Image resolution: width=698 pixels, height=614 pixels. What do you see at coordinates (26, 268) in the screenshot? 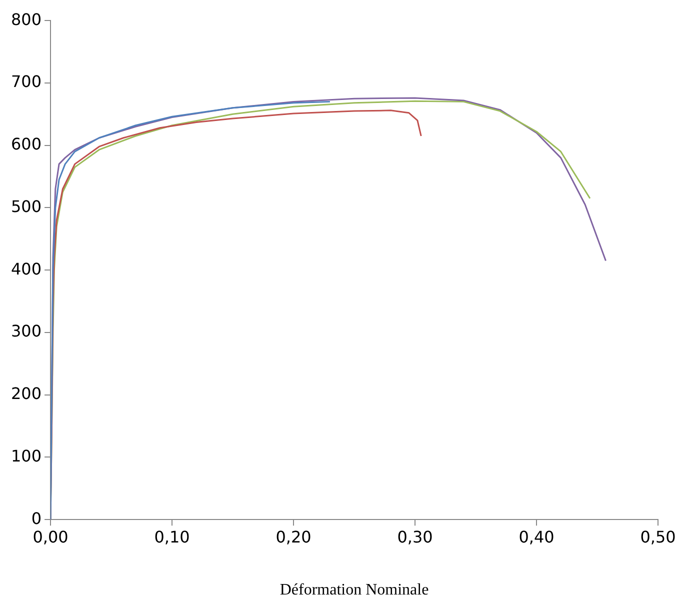
I see `y-tick-label: 400` at bounding box center [26, 268].